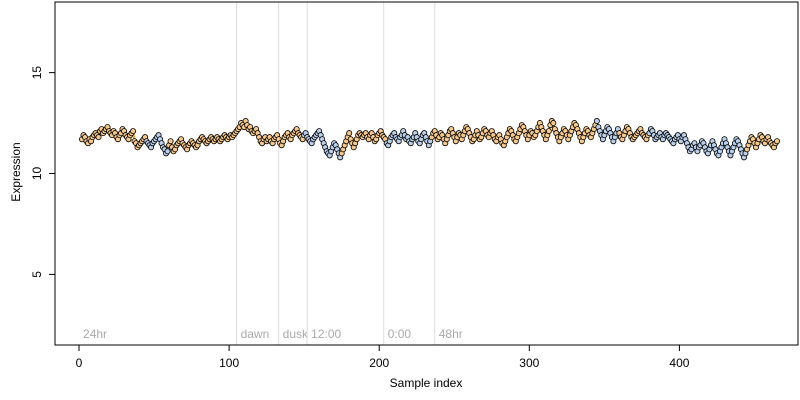  What do you see at coordinates (229, 363) in the screenshot?
I see `x-tick-label: 100` at bounding box center [229, 363].